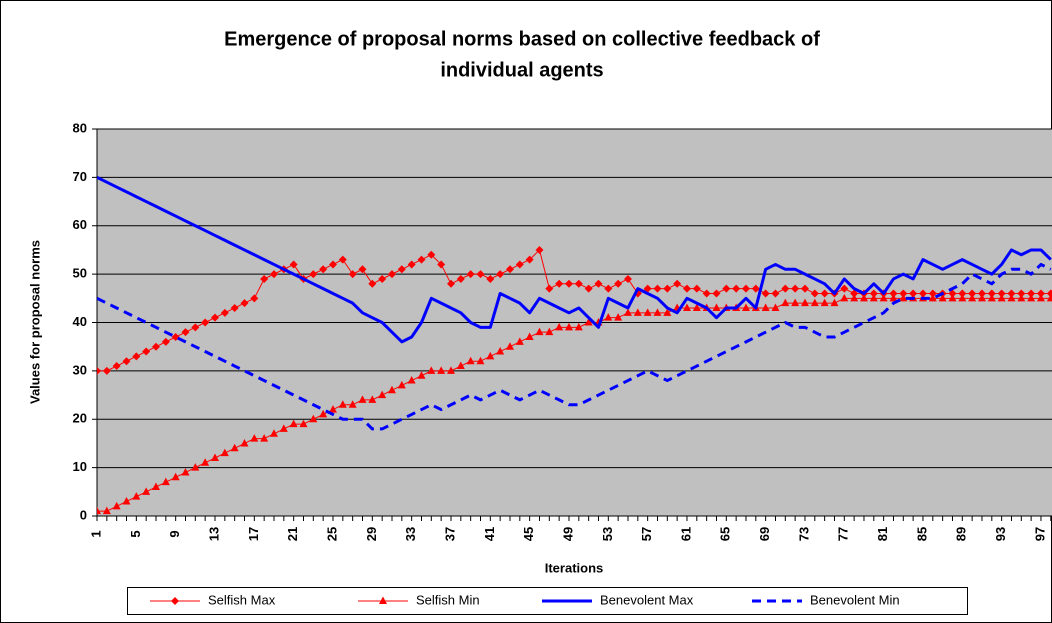 Image resolution: width=1052 pixels, height=623 pixels. What do you see at coordinates (574, 567) in the screenshot?
I see `x-axis-title: Iterations` at bounding box center [574, 567].